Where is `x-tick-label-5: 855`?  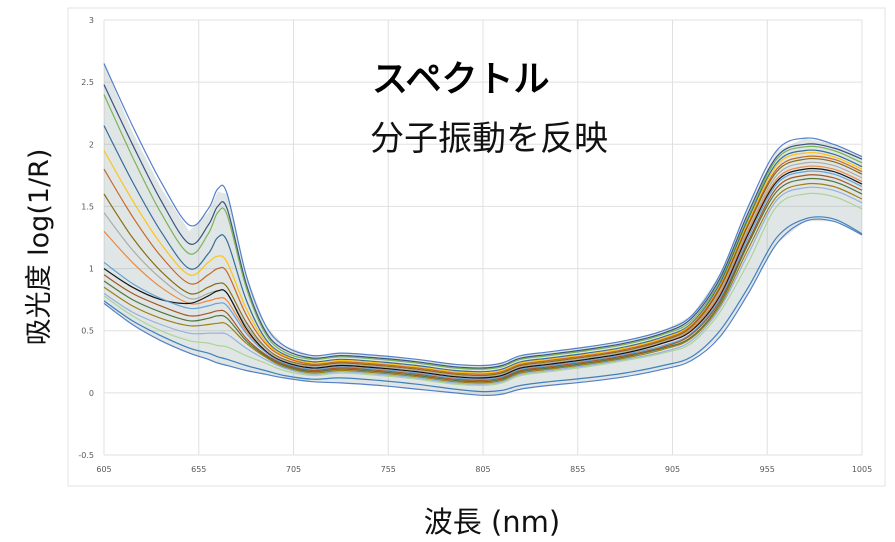 x-tick-label-5: 855 is located at coordinates (577, 469).